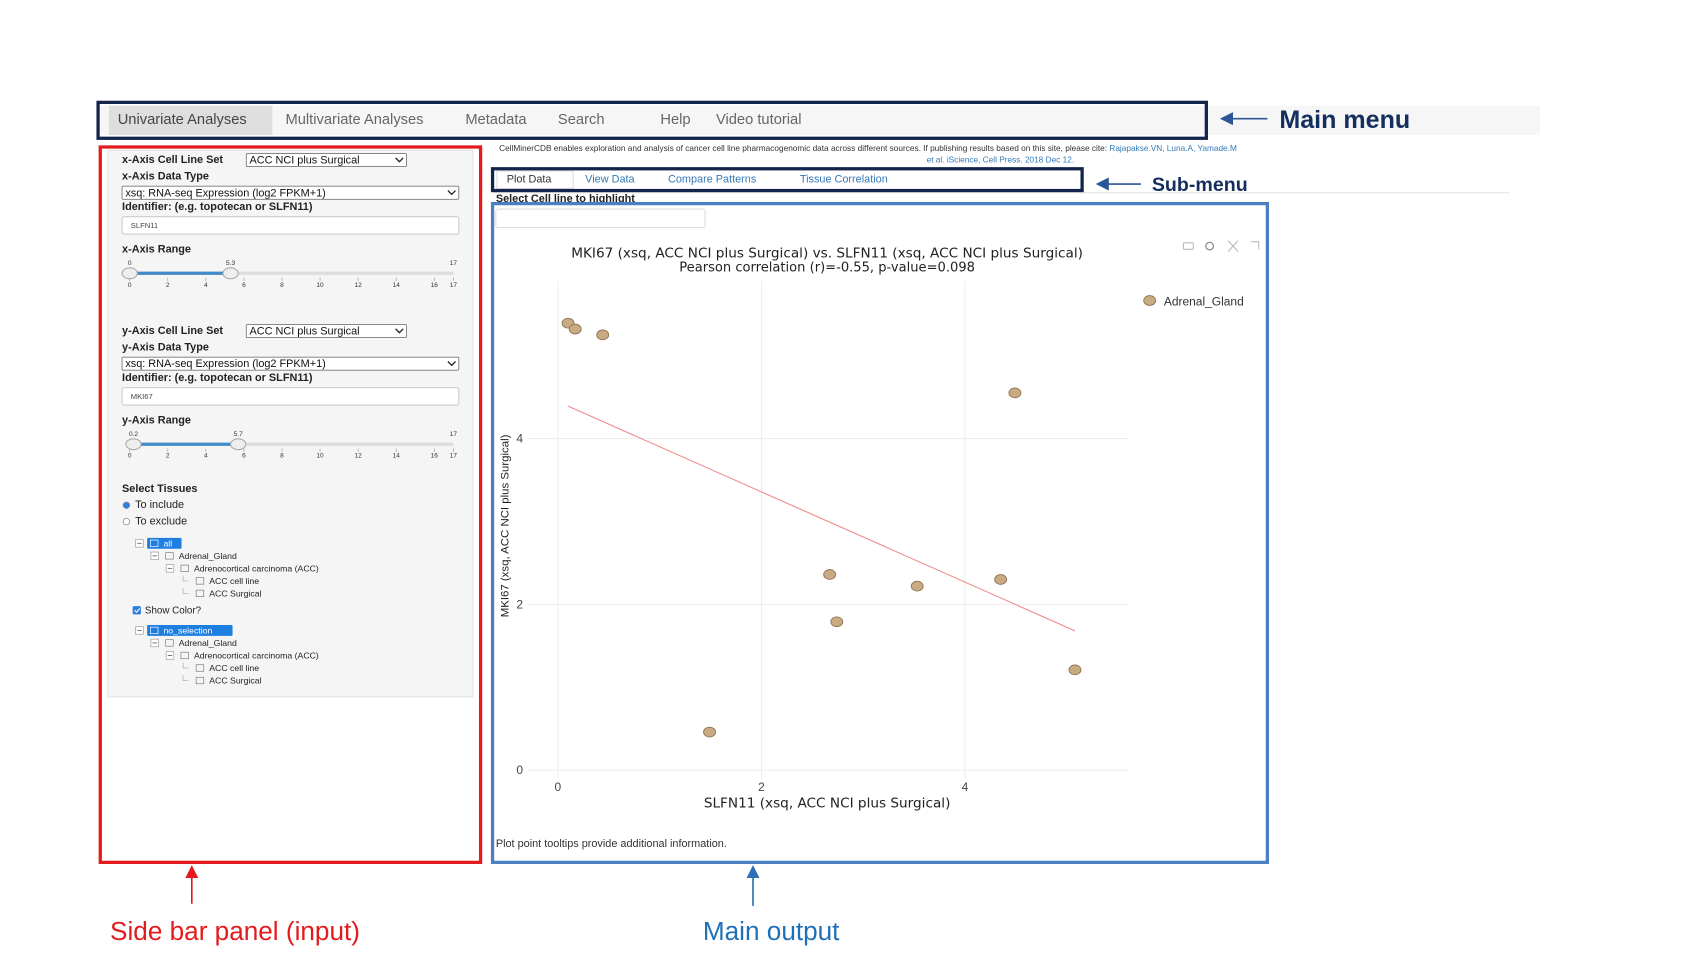  I want to click on reset-icon, so click(1255, 245).